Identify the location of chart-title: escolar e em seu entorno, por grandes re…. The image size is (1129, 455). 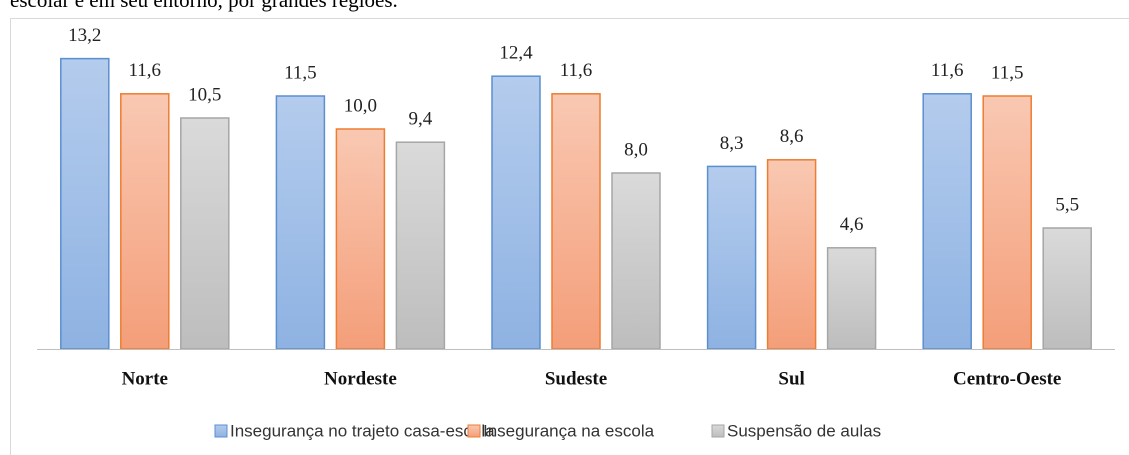
(204, 6).